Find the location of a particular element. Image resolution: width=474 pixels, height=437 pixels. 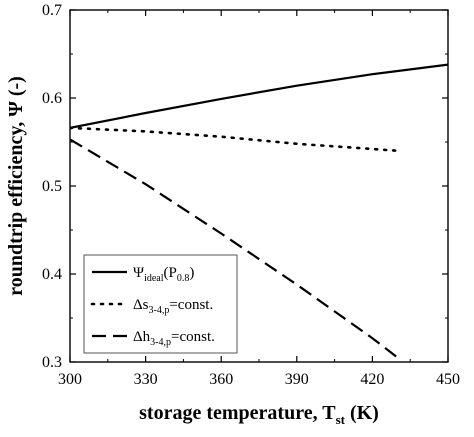

x-tick-label: 360 is located at coordinates (221, 379).